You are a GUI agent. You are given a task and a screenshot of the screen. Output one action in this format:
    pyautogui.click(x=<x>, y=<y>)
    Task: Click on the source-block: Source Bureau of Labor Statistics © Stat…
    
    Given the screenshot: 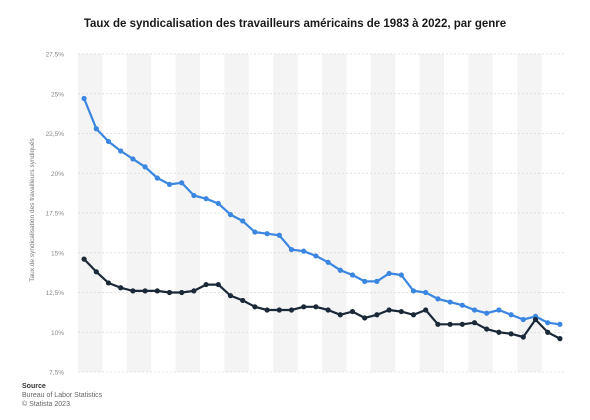 What is the action you would take?
    pyautogui.click(x=62, y=395)
    